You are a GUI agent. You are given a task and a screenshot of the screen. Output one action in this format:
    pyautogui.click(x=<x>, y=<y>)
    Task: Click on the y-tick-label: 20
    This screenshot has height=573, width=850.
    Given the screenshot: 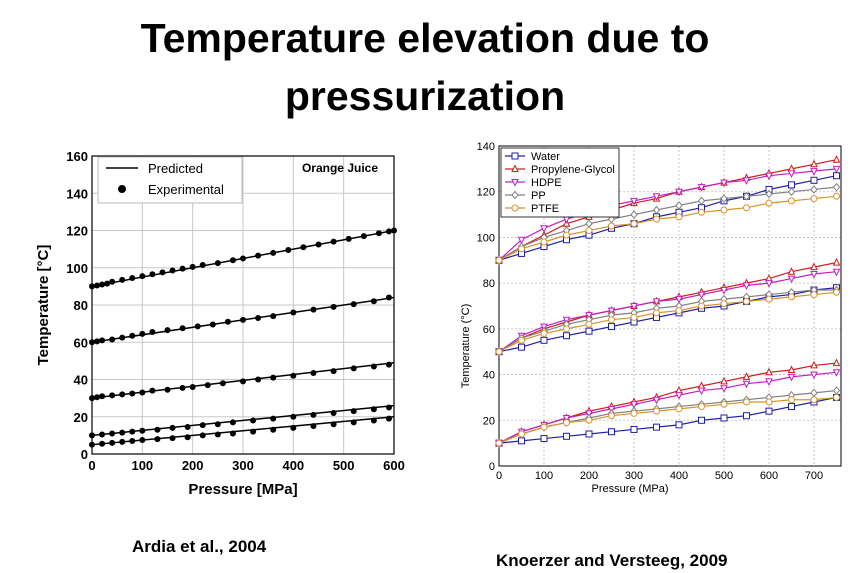 What is the action you would take?
    pyautogui.click(x=489, y=421)
    